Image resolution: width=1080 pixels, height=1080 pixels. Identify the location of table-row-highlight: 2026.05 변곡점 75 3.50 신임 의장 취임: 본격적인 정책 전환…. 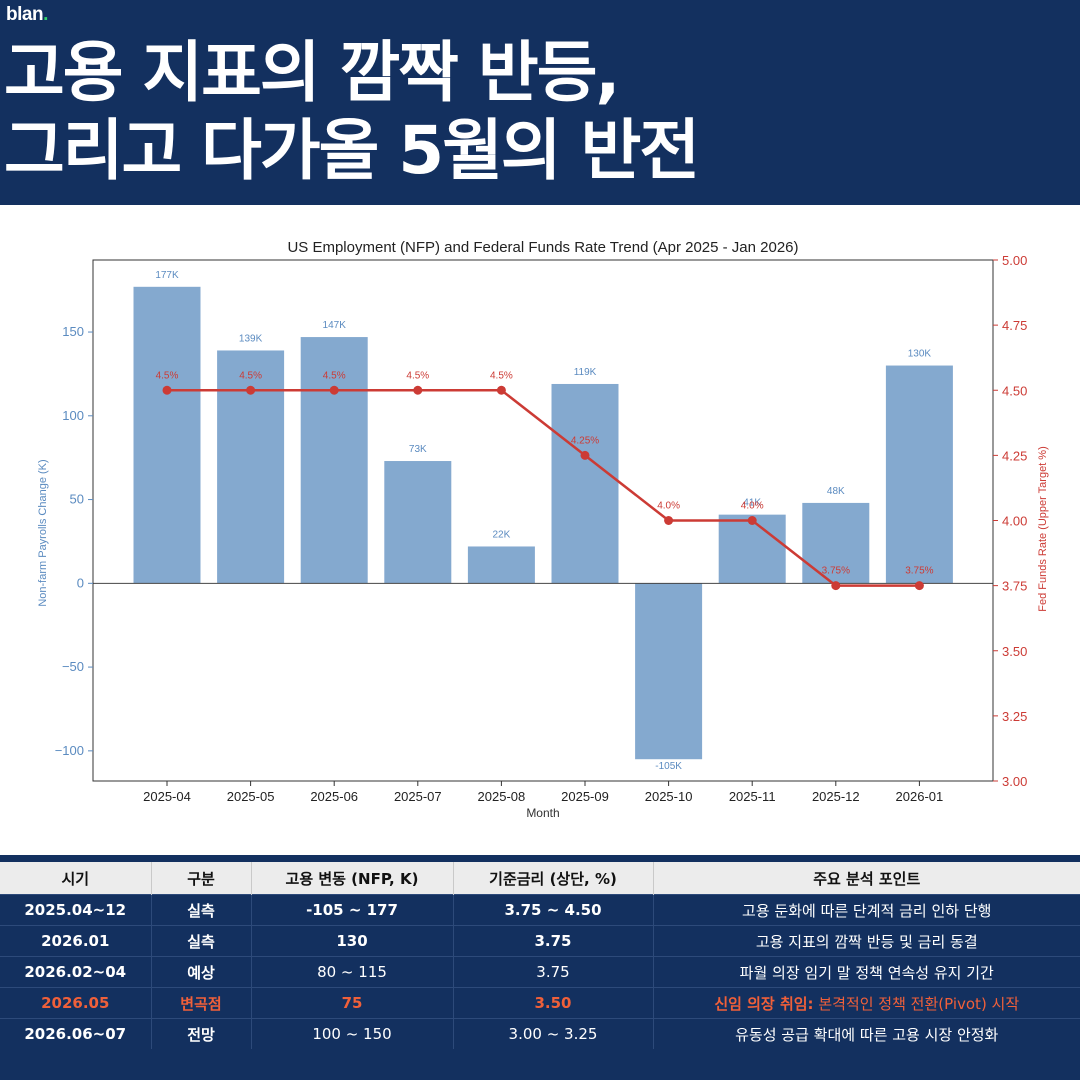
(540, 1003).